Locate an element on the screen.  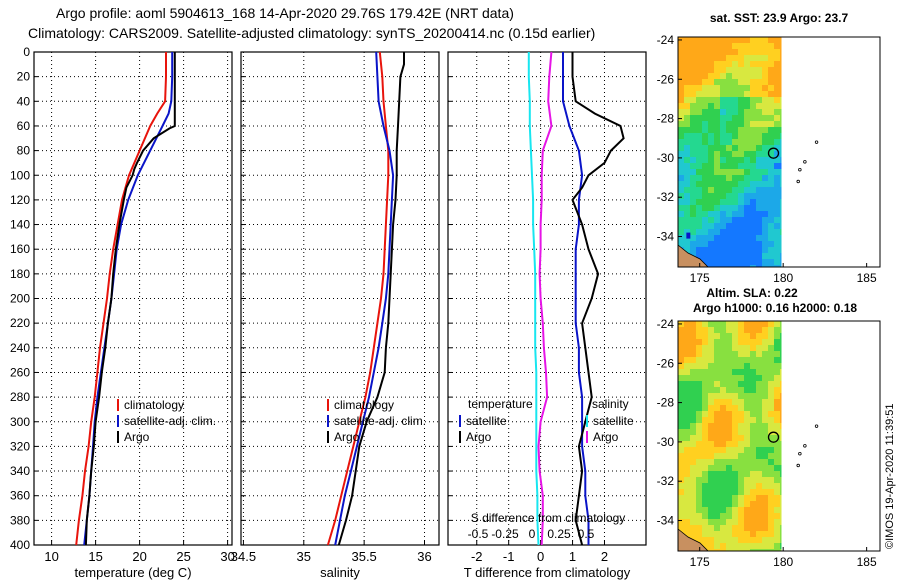
series-line-climatology is located at coordinates (121, 299).